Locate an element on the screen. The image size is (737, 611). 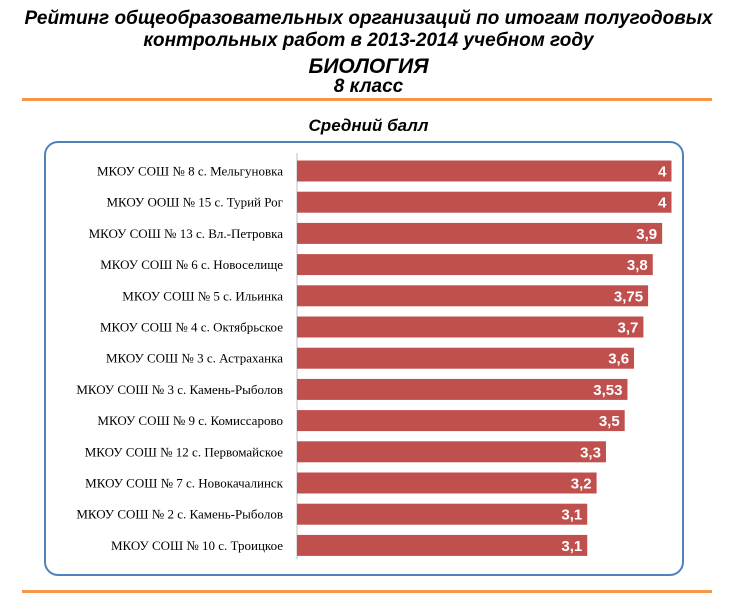
value-label: 3,7 is located at coordinates (628, 328).